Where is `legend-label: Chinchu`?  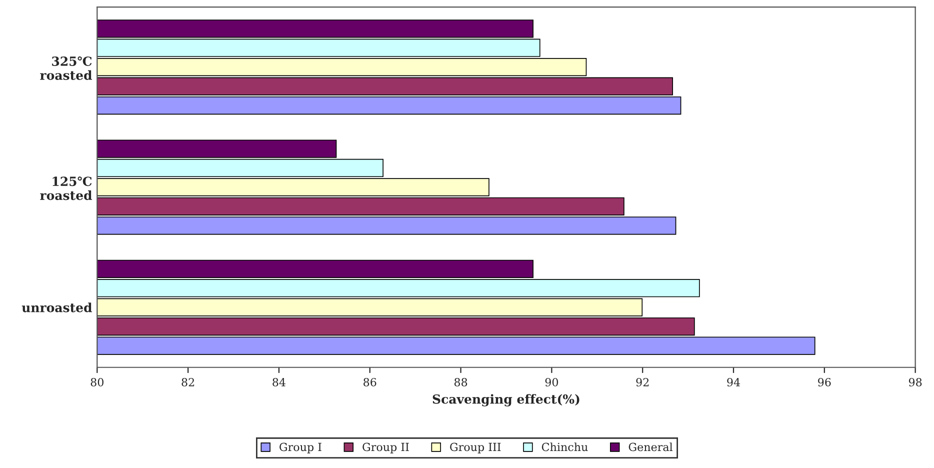
legend-label: Chinchu is located at coordinates (565, 447).